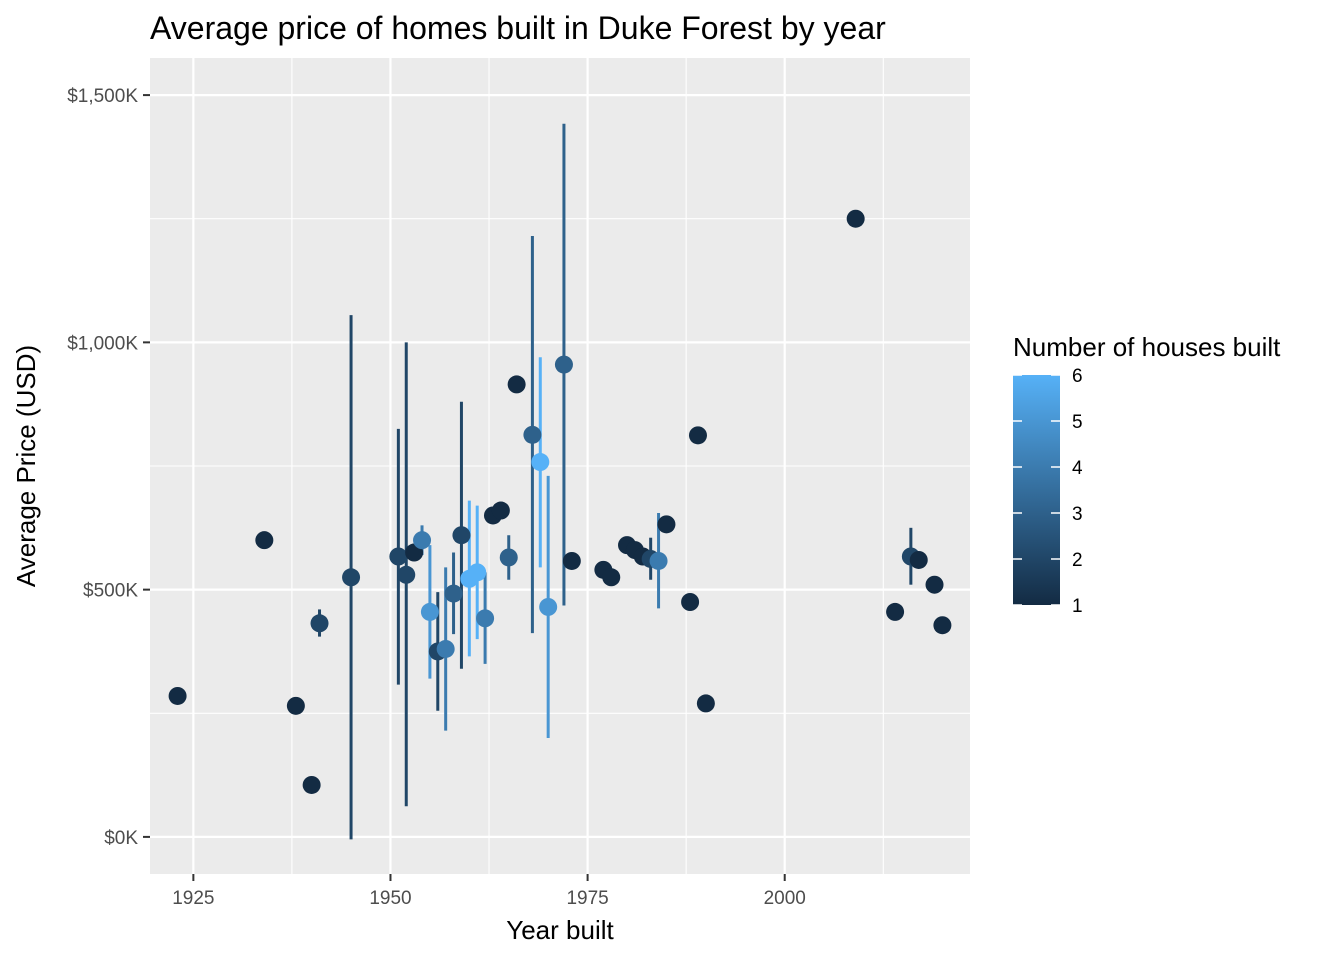 Image resolution: width=1344 pixels, height=960 pixels. What do you see at coordinates (1077, 514) in the screenshot?
I see `legend-tick-label: 3` at bounding box center [1077, 514].